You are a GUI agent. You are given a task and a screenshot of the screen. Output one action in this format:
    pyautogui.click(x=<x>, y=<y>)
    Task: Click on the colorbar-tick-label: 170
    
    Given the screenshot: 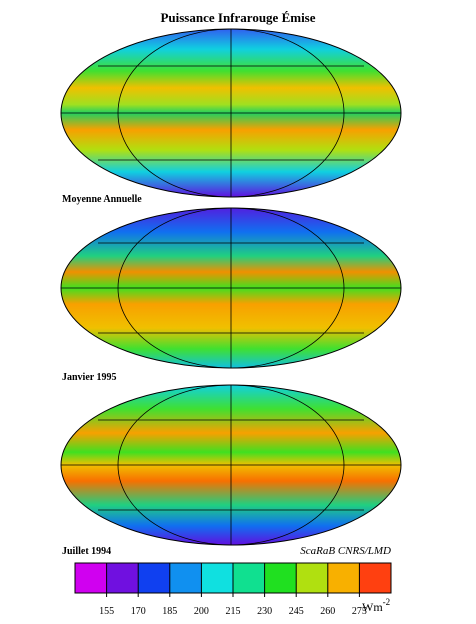 What is the action you would take?
    pyautogui.click(x=138, y=611)
    